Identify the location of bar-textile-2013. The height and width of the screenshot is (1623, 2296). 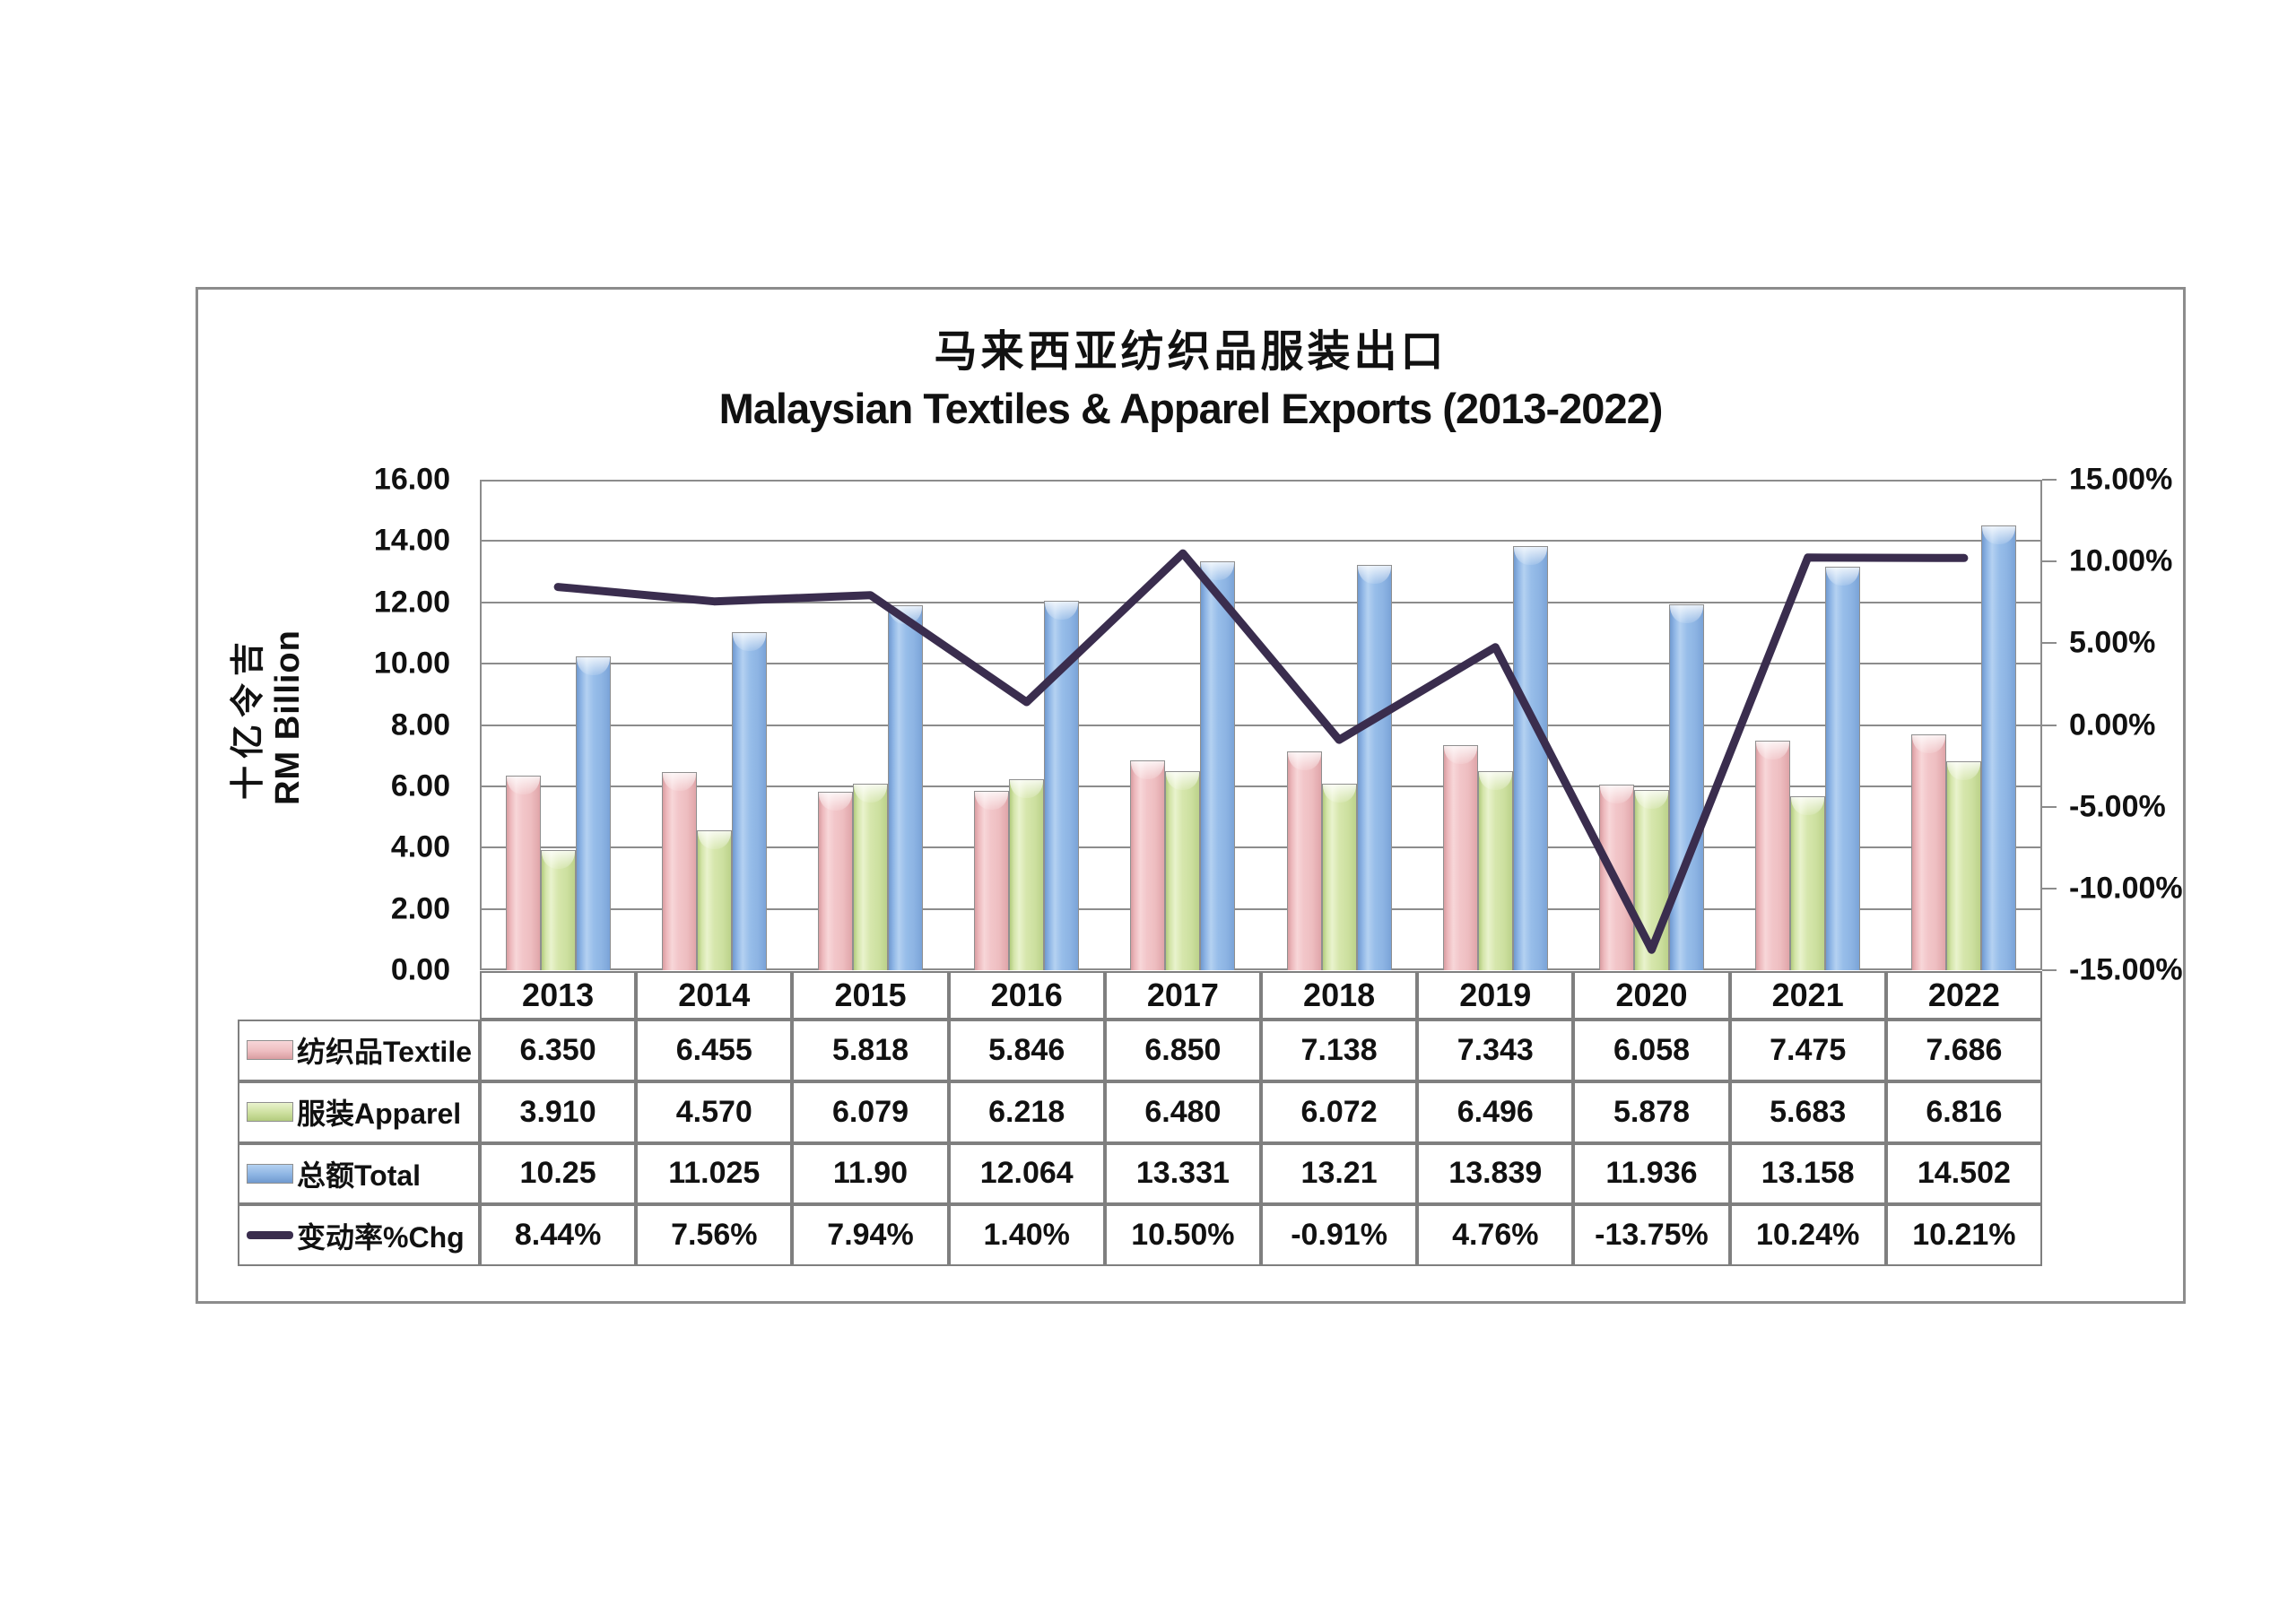
(523, 872).